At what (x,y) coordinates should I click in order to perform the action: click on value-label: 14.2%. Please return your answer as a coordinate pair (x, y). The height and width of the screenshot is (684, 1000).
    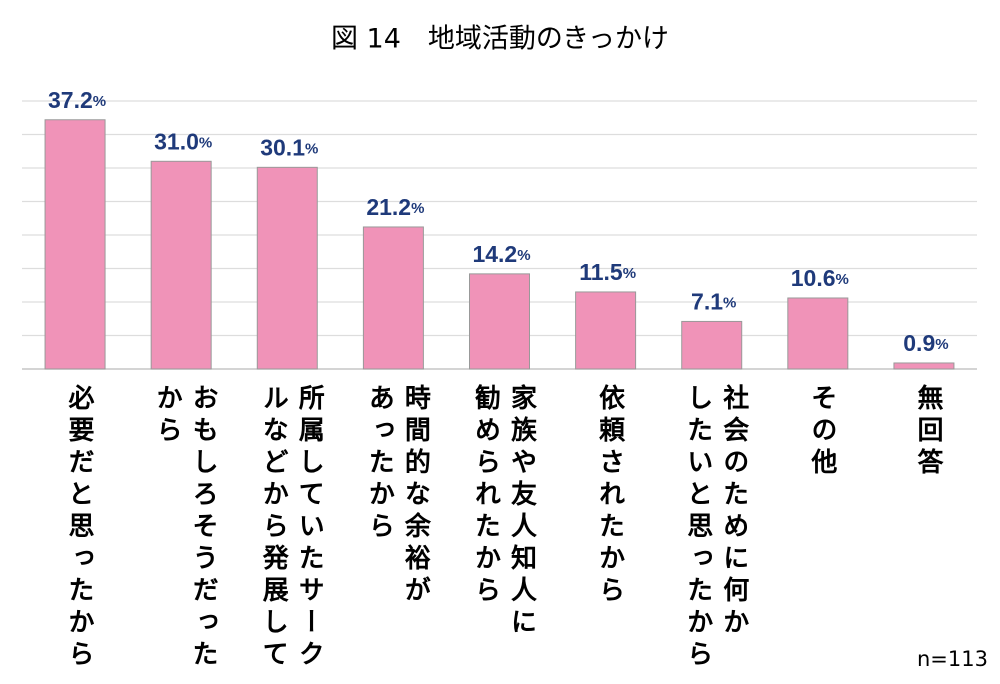
    Looking at the image, I should click on (501, 254).